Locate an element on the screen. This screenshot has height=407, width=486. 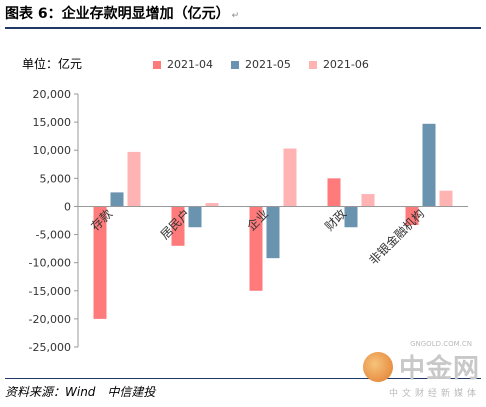
y-tick-label: -15,000 is located at coordinates (50, 291).